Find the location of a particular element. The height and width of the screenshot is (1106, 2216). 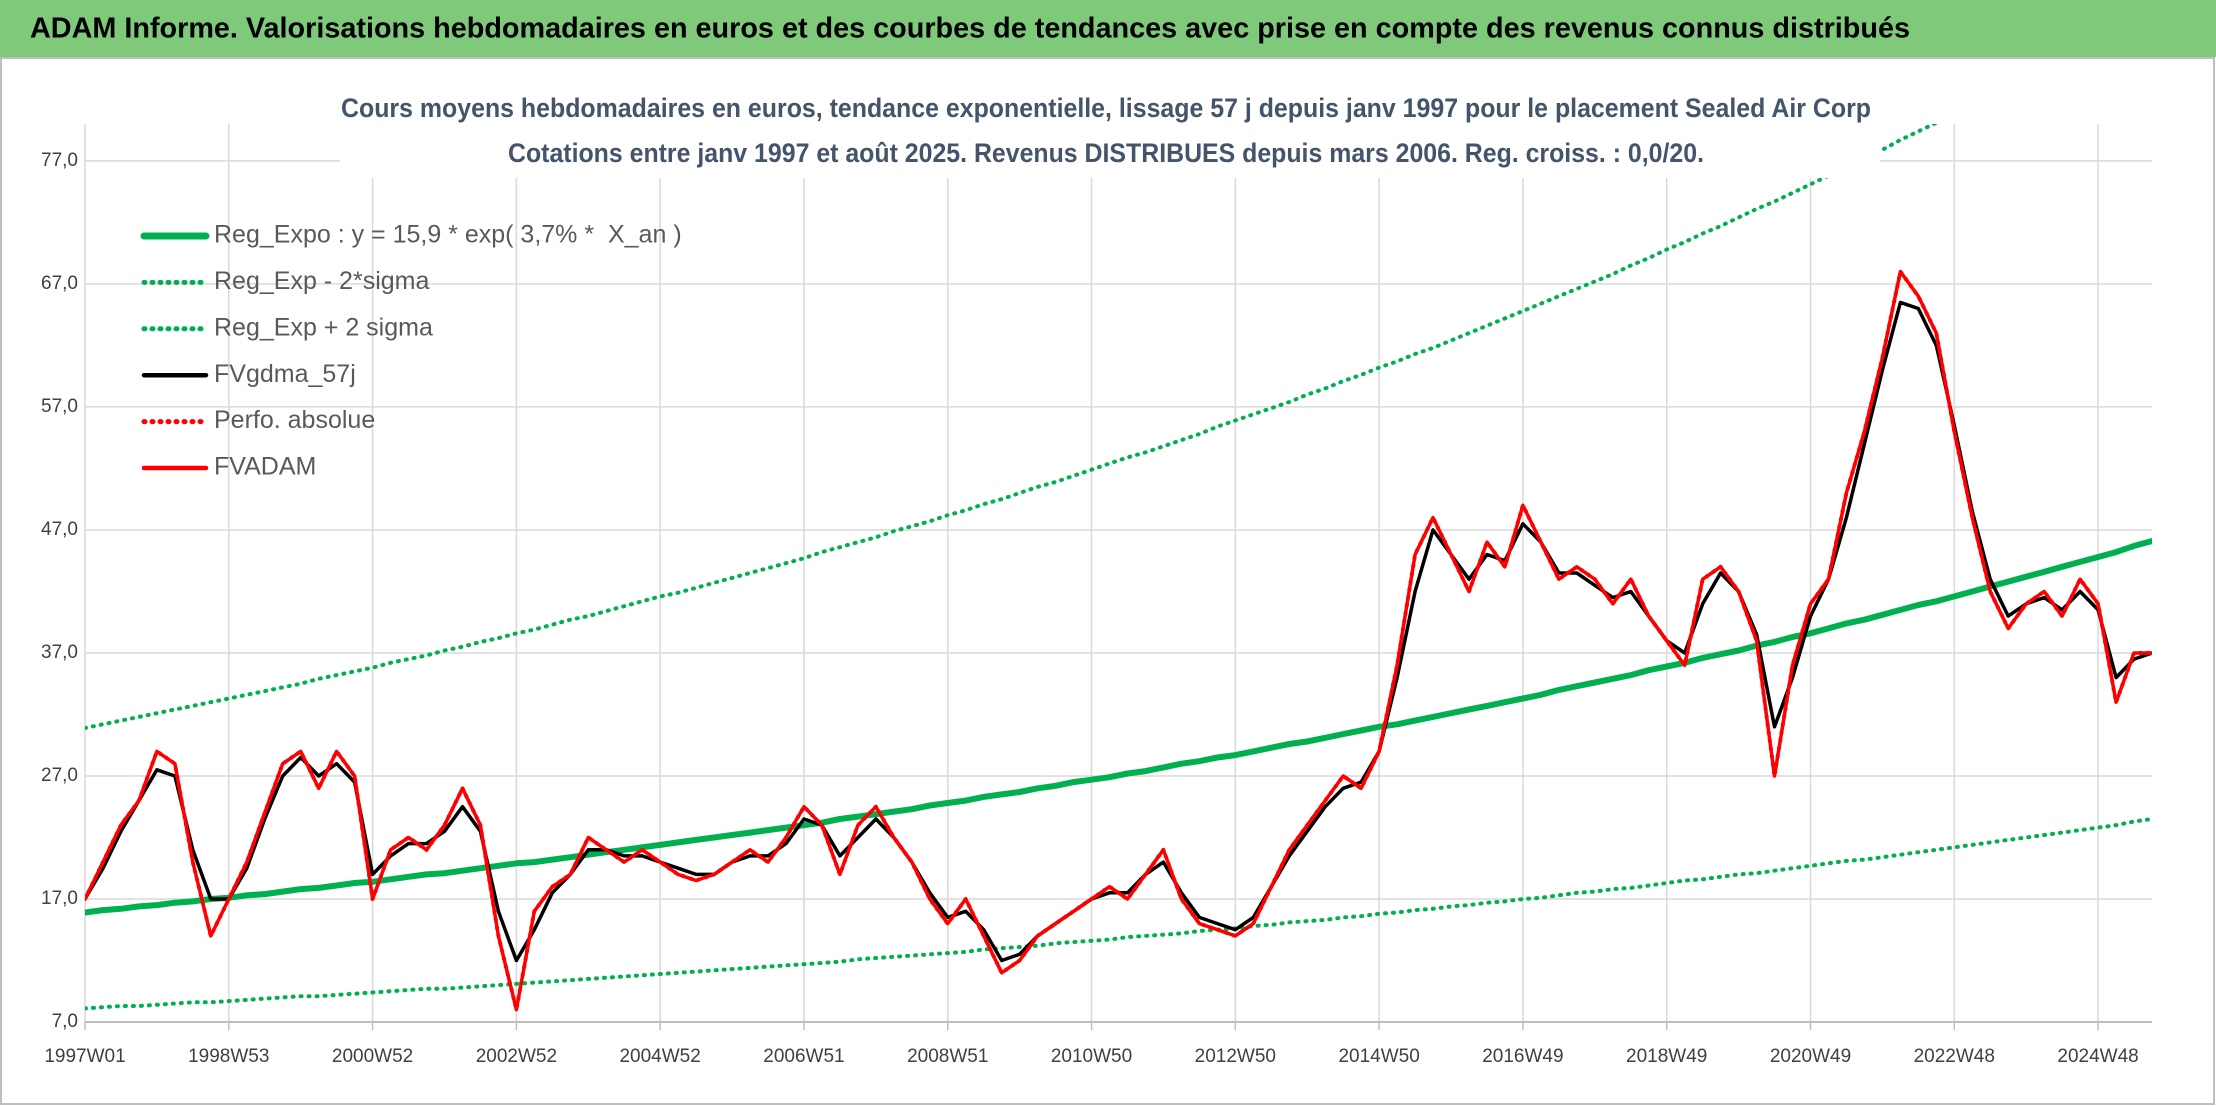

legend-label: Reg_Exp + 2 sigma is located at coordinates (323, 327).